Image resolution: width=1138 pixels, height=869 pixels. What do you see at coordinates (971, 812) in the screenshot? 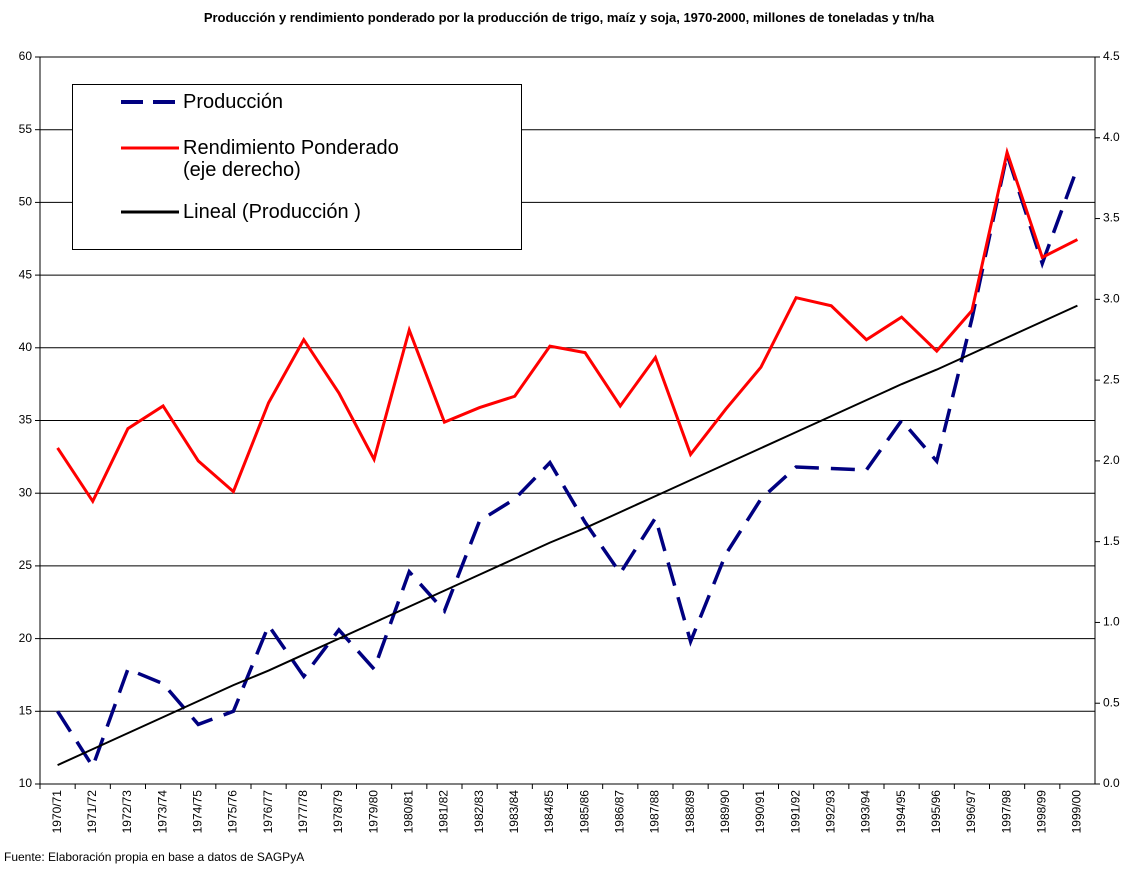
I see `x-tick-label: 1996/97` at bounding box center [971, 812].